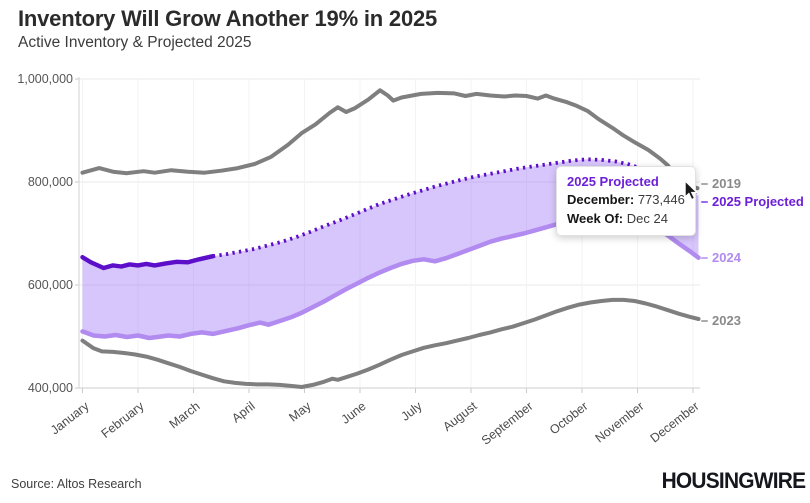 The height and width of the screenshot is (503, 810). Describe the element at coordinates (390, 343) in the screenshot. I see `series-line-2023` at that location.